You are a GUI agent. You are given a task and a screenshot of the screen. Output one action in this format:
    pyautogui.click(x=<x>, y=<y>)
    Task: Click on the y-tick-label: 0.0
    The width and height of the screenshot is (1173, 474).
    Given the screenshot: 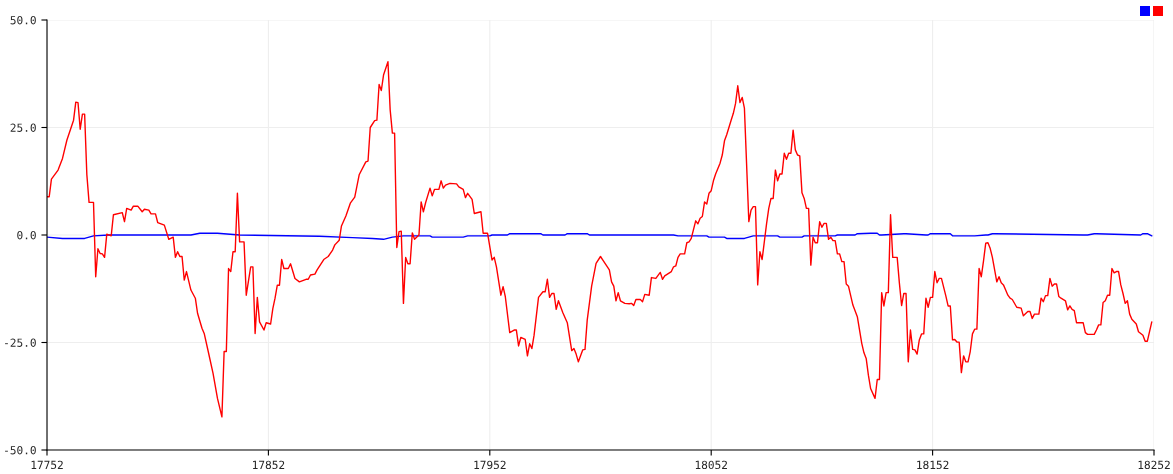 What is the action you would take?
    pyautogui.click(x=26, y=235)
    